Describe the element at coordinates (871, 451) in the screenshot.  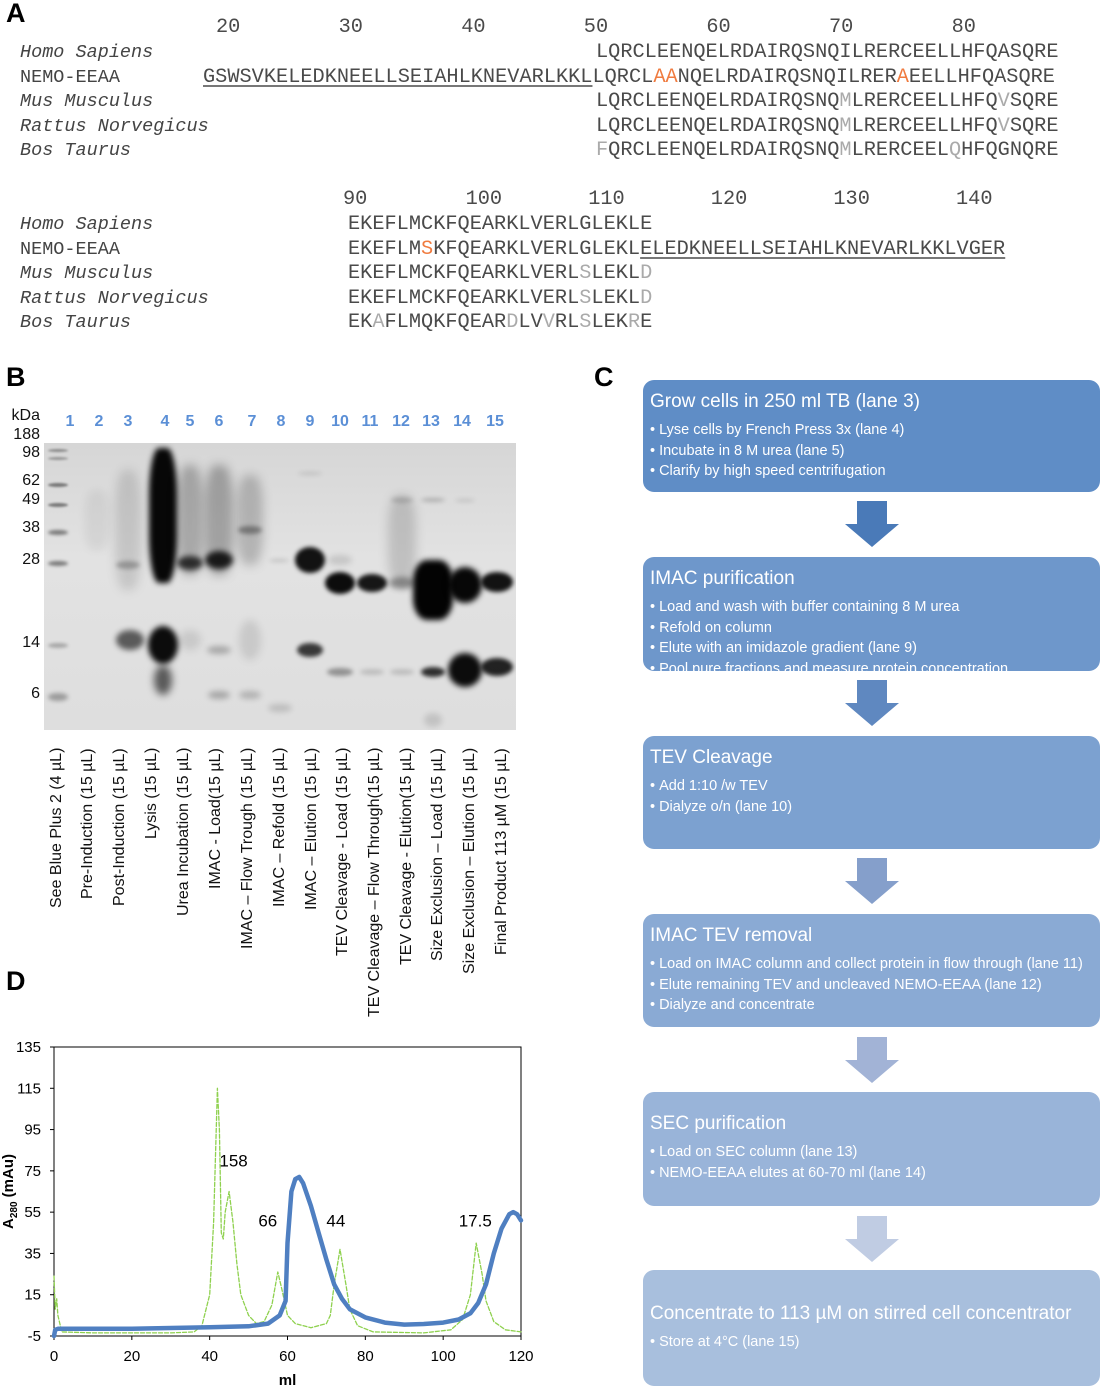
I see `flow-step-bullet: Incubate in 8 M urea (lane 5)` at that location.